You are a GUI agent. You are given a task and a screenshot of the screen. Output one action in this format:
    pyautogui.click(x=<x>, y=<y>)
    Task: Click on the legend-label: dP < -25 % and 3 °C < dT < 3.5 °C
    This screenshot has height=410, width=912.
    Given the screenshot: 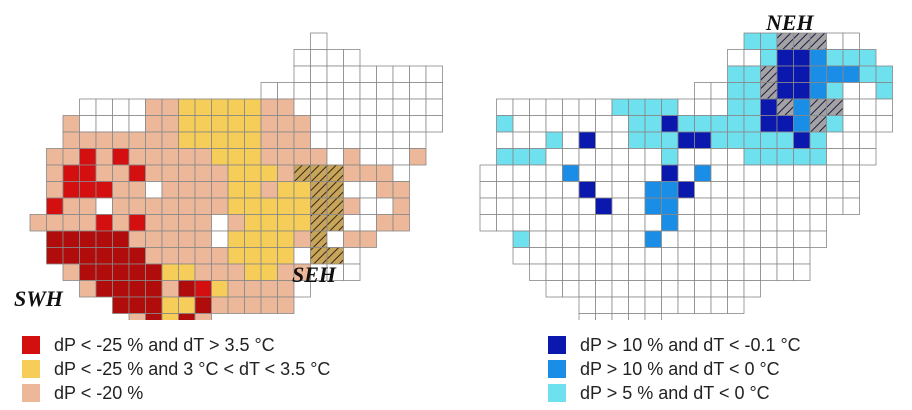 What is the action you would take?
    pyautogui.click(x=192, y=368)
    